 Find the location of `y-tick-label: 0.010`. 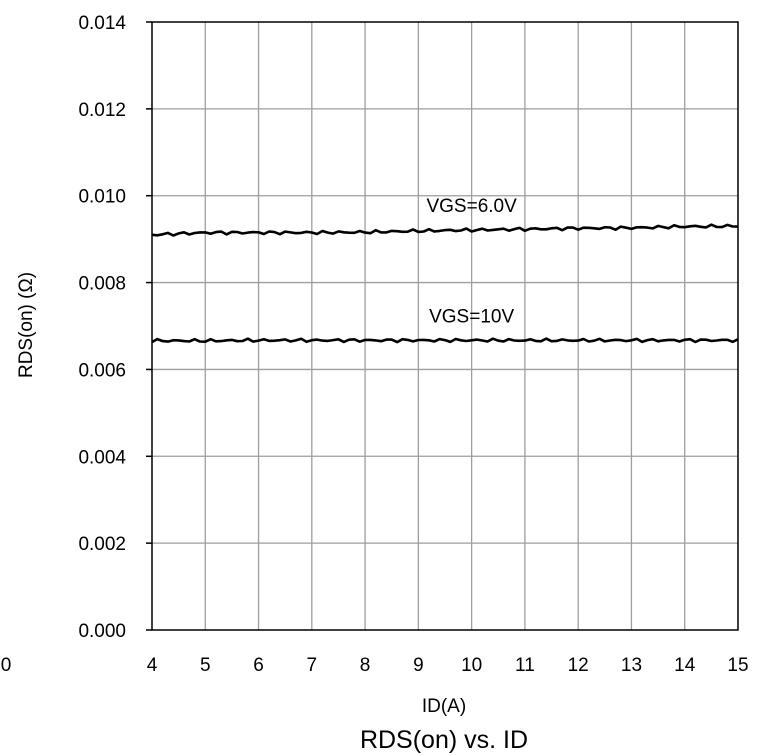

y-tick-label: 0.010 is located at coordinates (102, 197).